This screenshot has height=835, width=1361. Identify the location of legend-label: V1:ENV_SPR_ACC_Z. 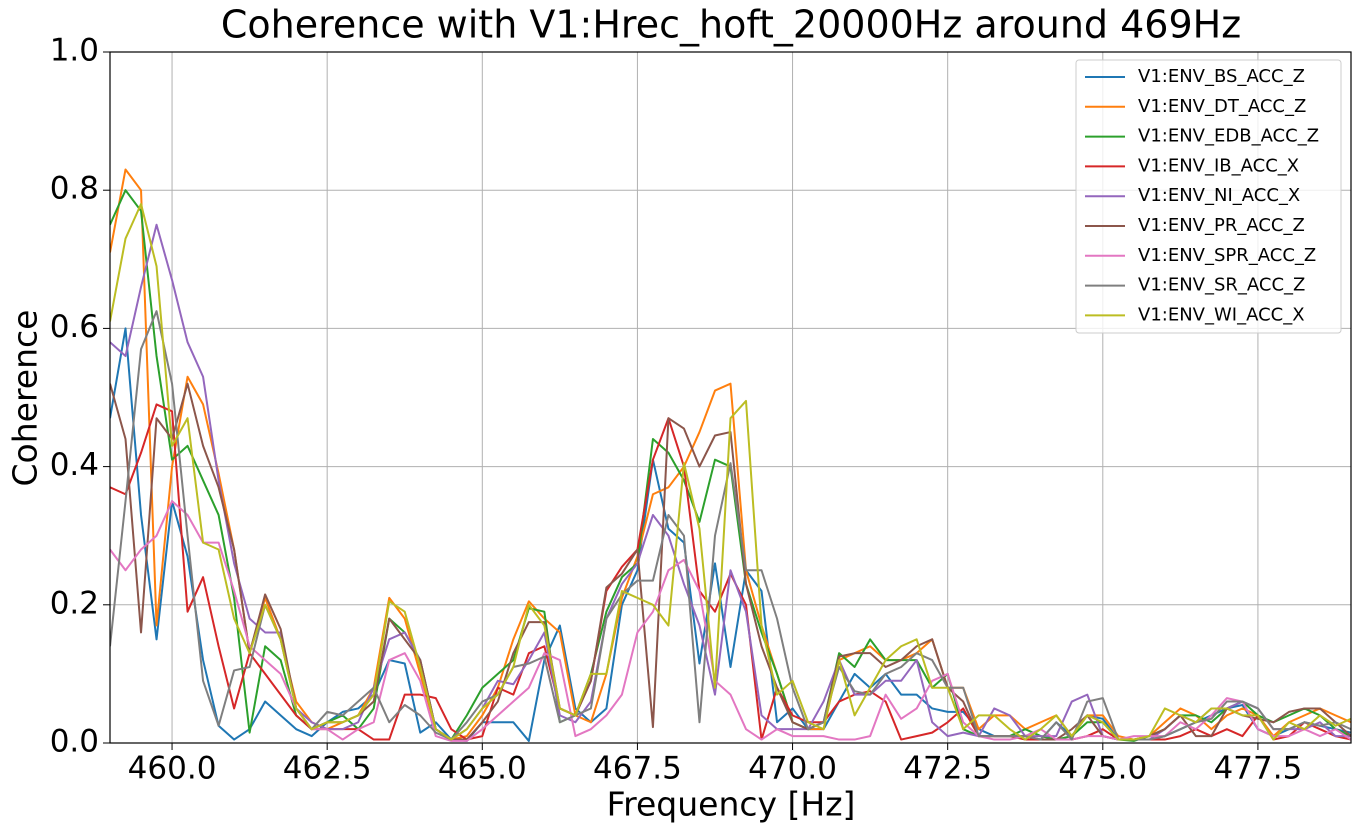
(1227, 255).